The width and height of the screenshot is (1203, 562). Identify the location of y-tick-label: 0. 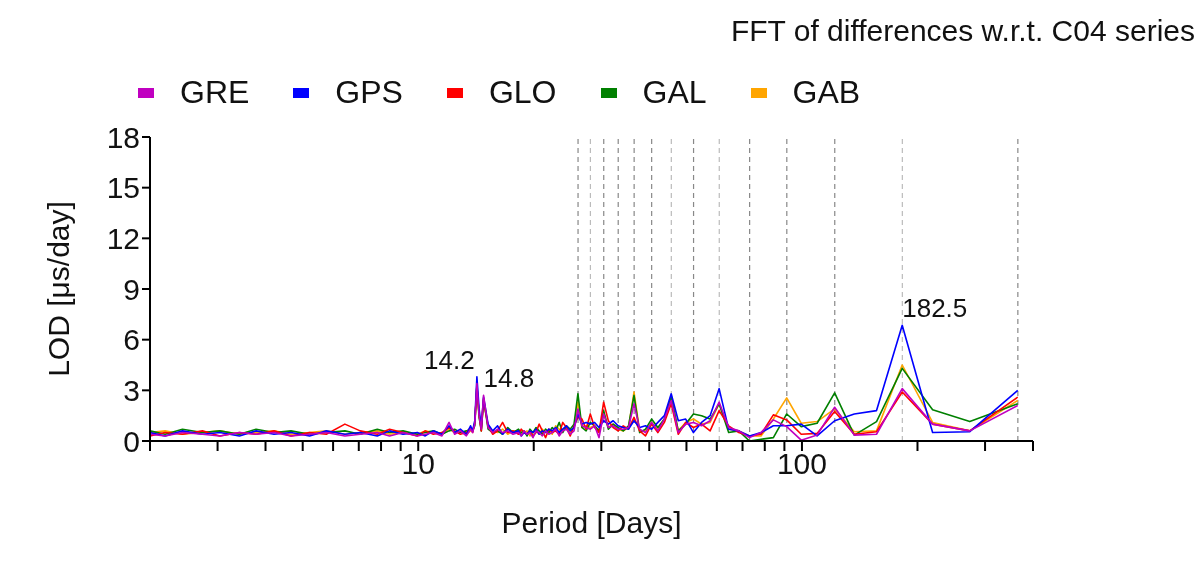
(131, 441).